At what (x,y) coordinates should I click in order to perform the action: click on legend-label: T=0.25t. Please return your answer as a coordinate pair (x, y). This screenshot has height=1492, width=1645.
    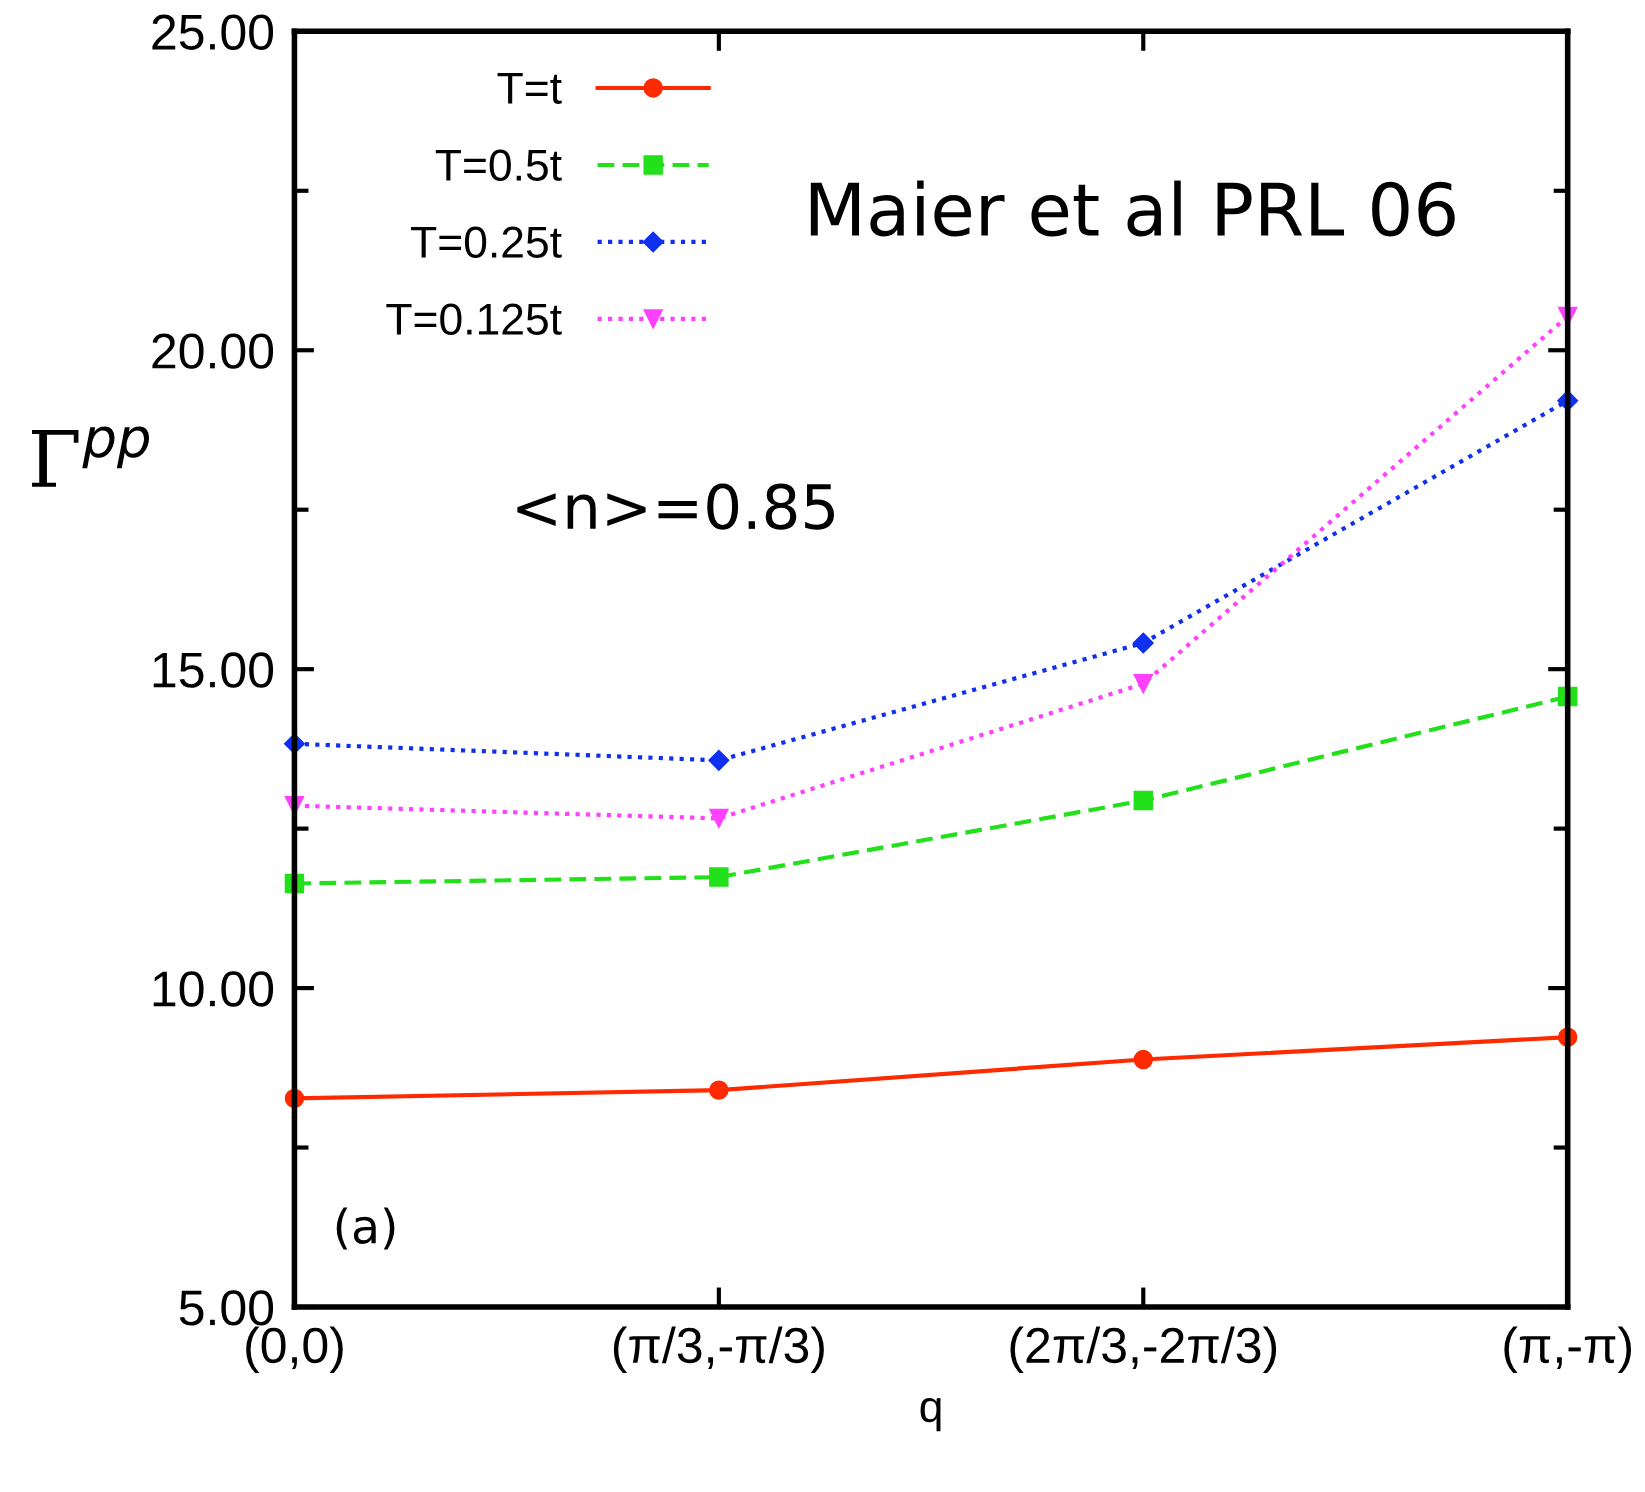
    Looking at the image, I should click on (486, 242).